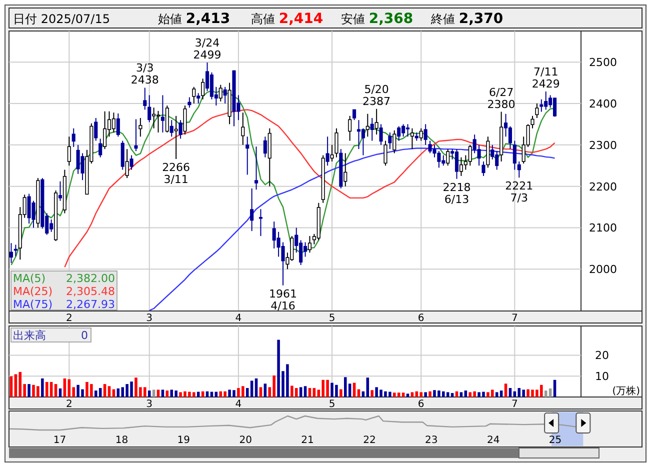 The image size is (653, 470). Describe the element at coordinates (149, 404) in the screenshot. I see `x-tick-label: 3` at that location.